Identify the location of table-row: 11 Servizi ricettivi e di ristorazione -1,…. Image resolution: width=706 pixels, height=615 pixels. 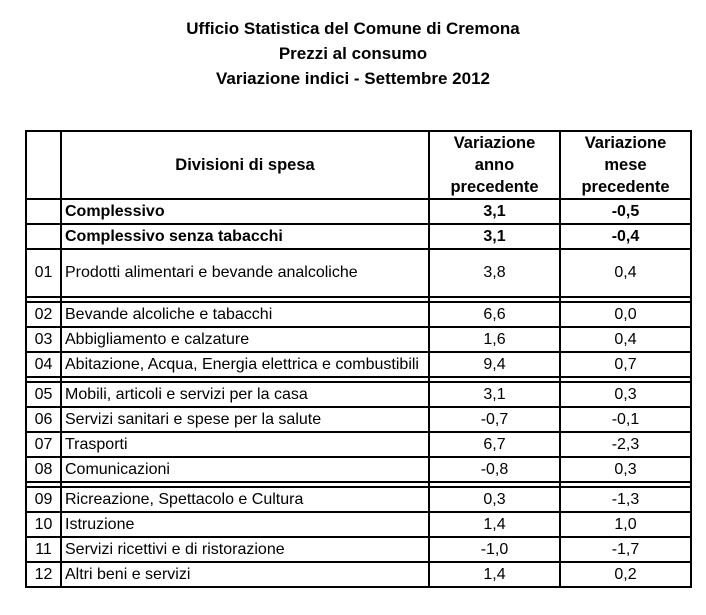
(358, 549).